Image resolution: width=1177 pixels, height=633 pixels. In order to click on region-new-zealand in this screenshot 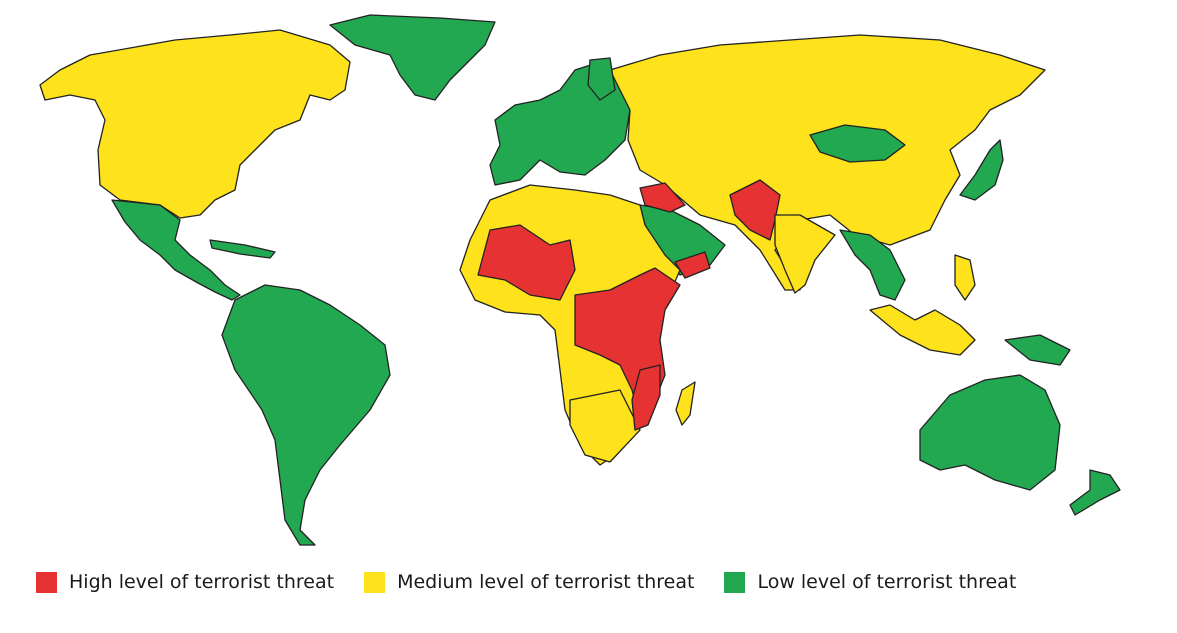, I will do `click(1095, 492)`.